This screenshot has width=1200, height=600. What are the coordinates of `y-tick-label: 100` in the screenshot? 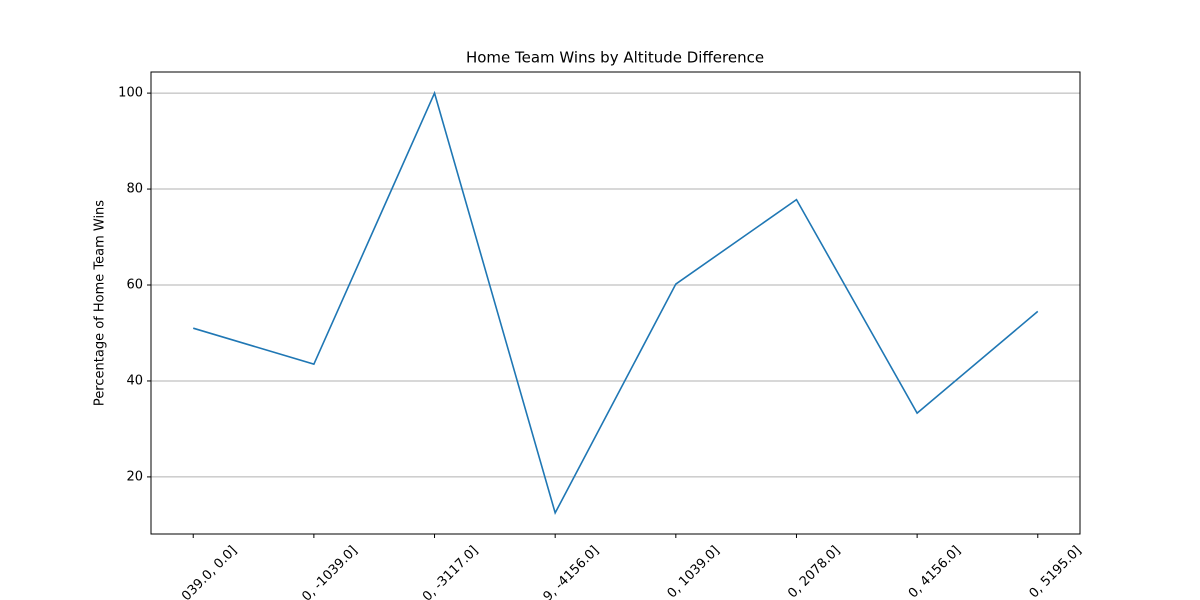 It's located at (130, 93).